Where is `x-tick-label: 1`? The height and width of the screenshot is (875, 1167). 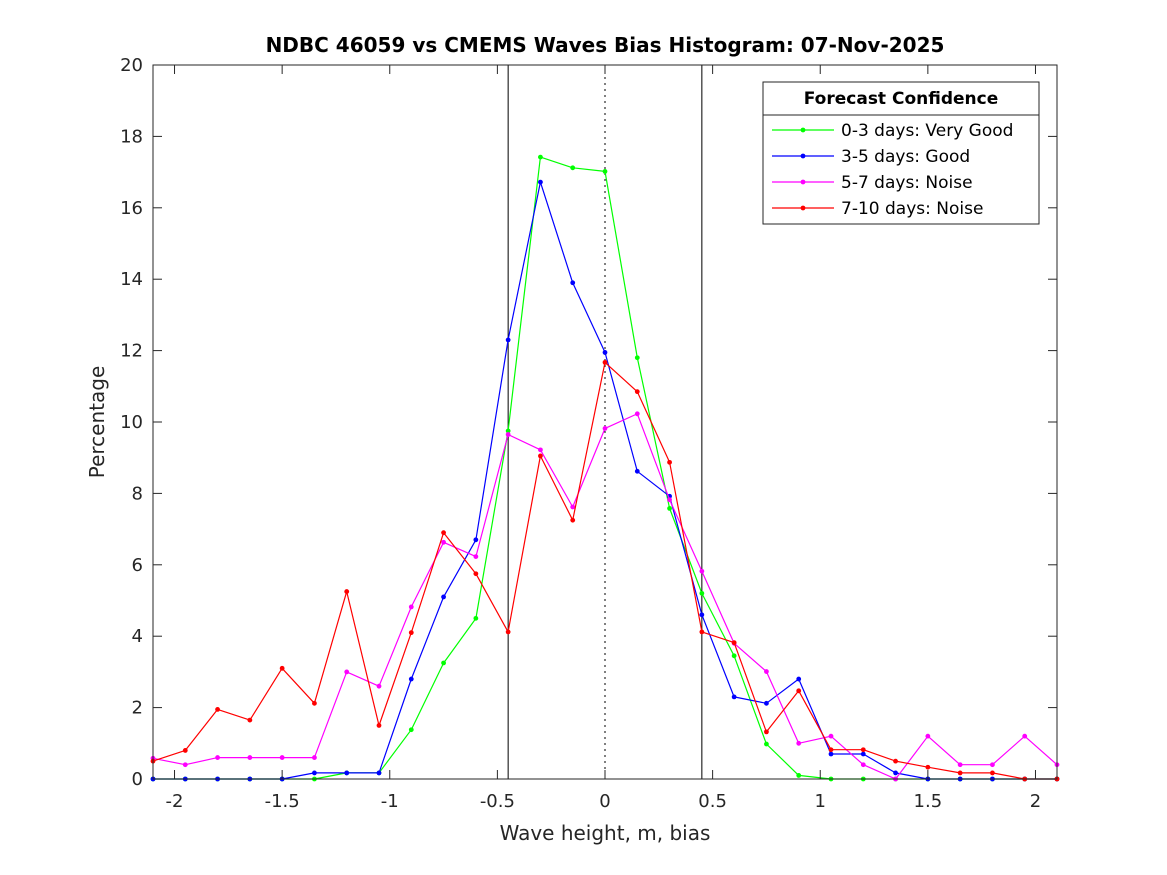 x-tick-label: 1 is located at coordinates (820, 801).